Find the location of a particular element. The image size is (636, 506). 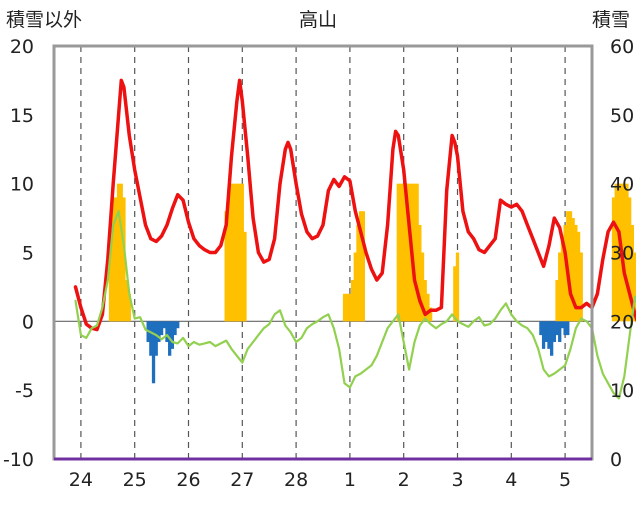

left-axis-label: 積雪以外 is located at coordinates (44, 20).